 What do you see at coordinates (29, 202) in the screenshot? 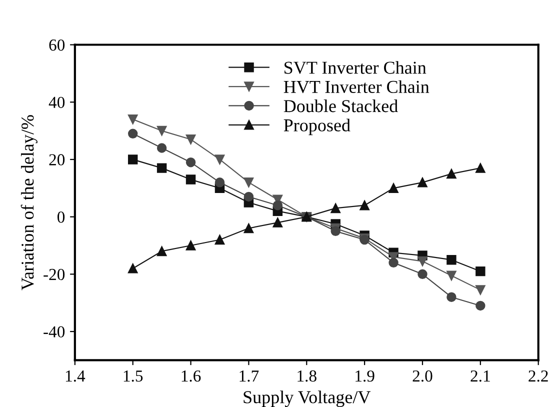
I see `y-axis-title: Variation of the delay/%` at bounding box center [29, 202].